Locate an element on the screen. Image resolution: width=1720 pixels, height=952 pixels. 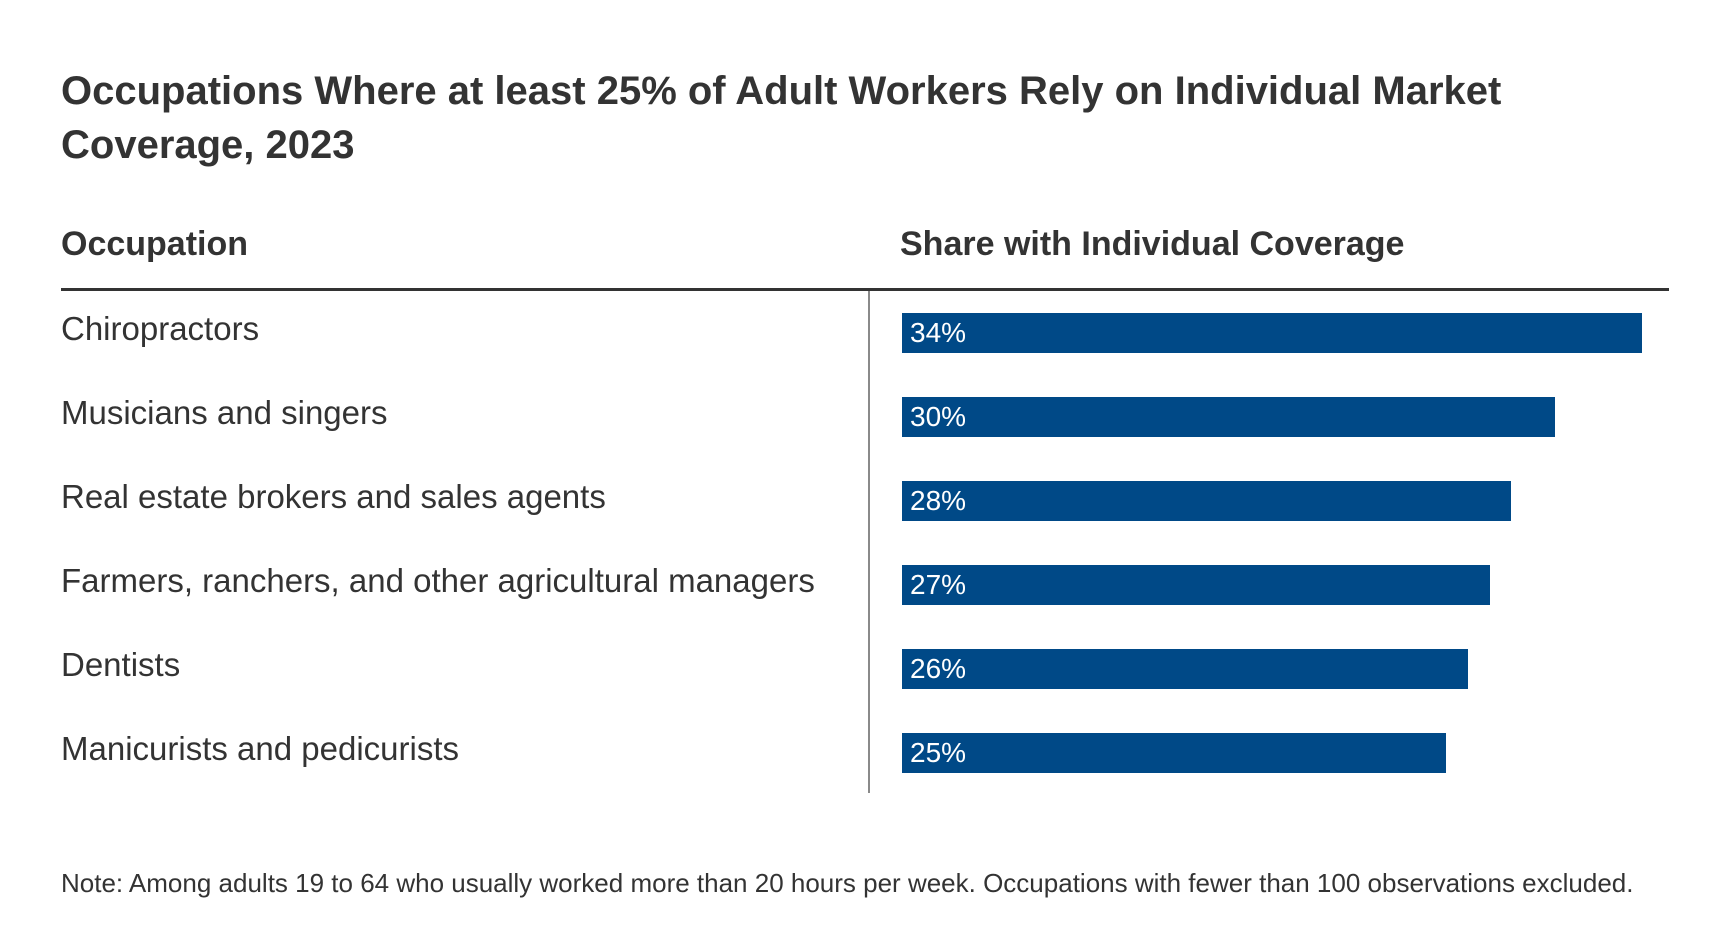
share-column-header: Share with Individual Coverage is located at coordinates (1152, 244).